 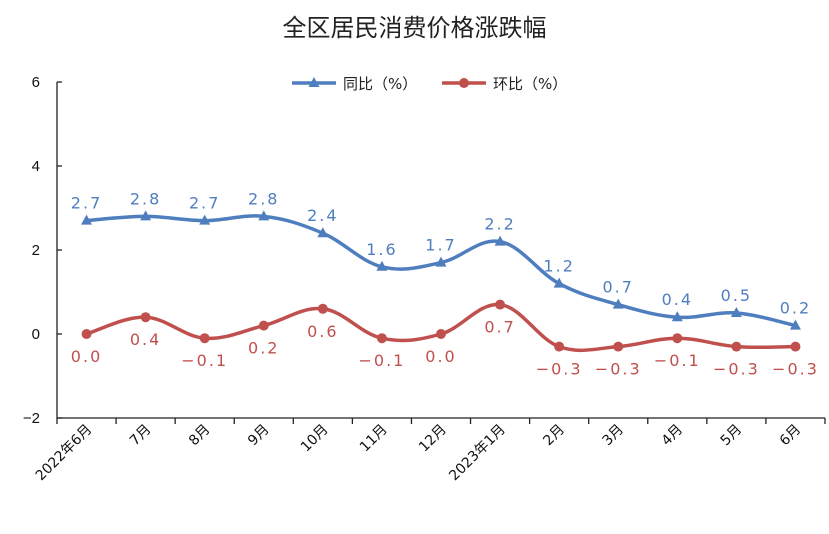 What do you see at coordinates (732, 436) in the screenshot?
I see `x-tick-label: 5月` at bounding box center [732, 436].